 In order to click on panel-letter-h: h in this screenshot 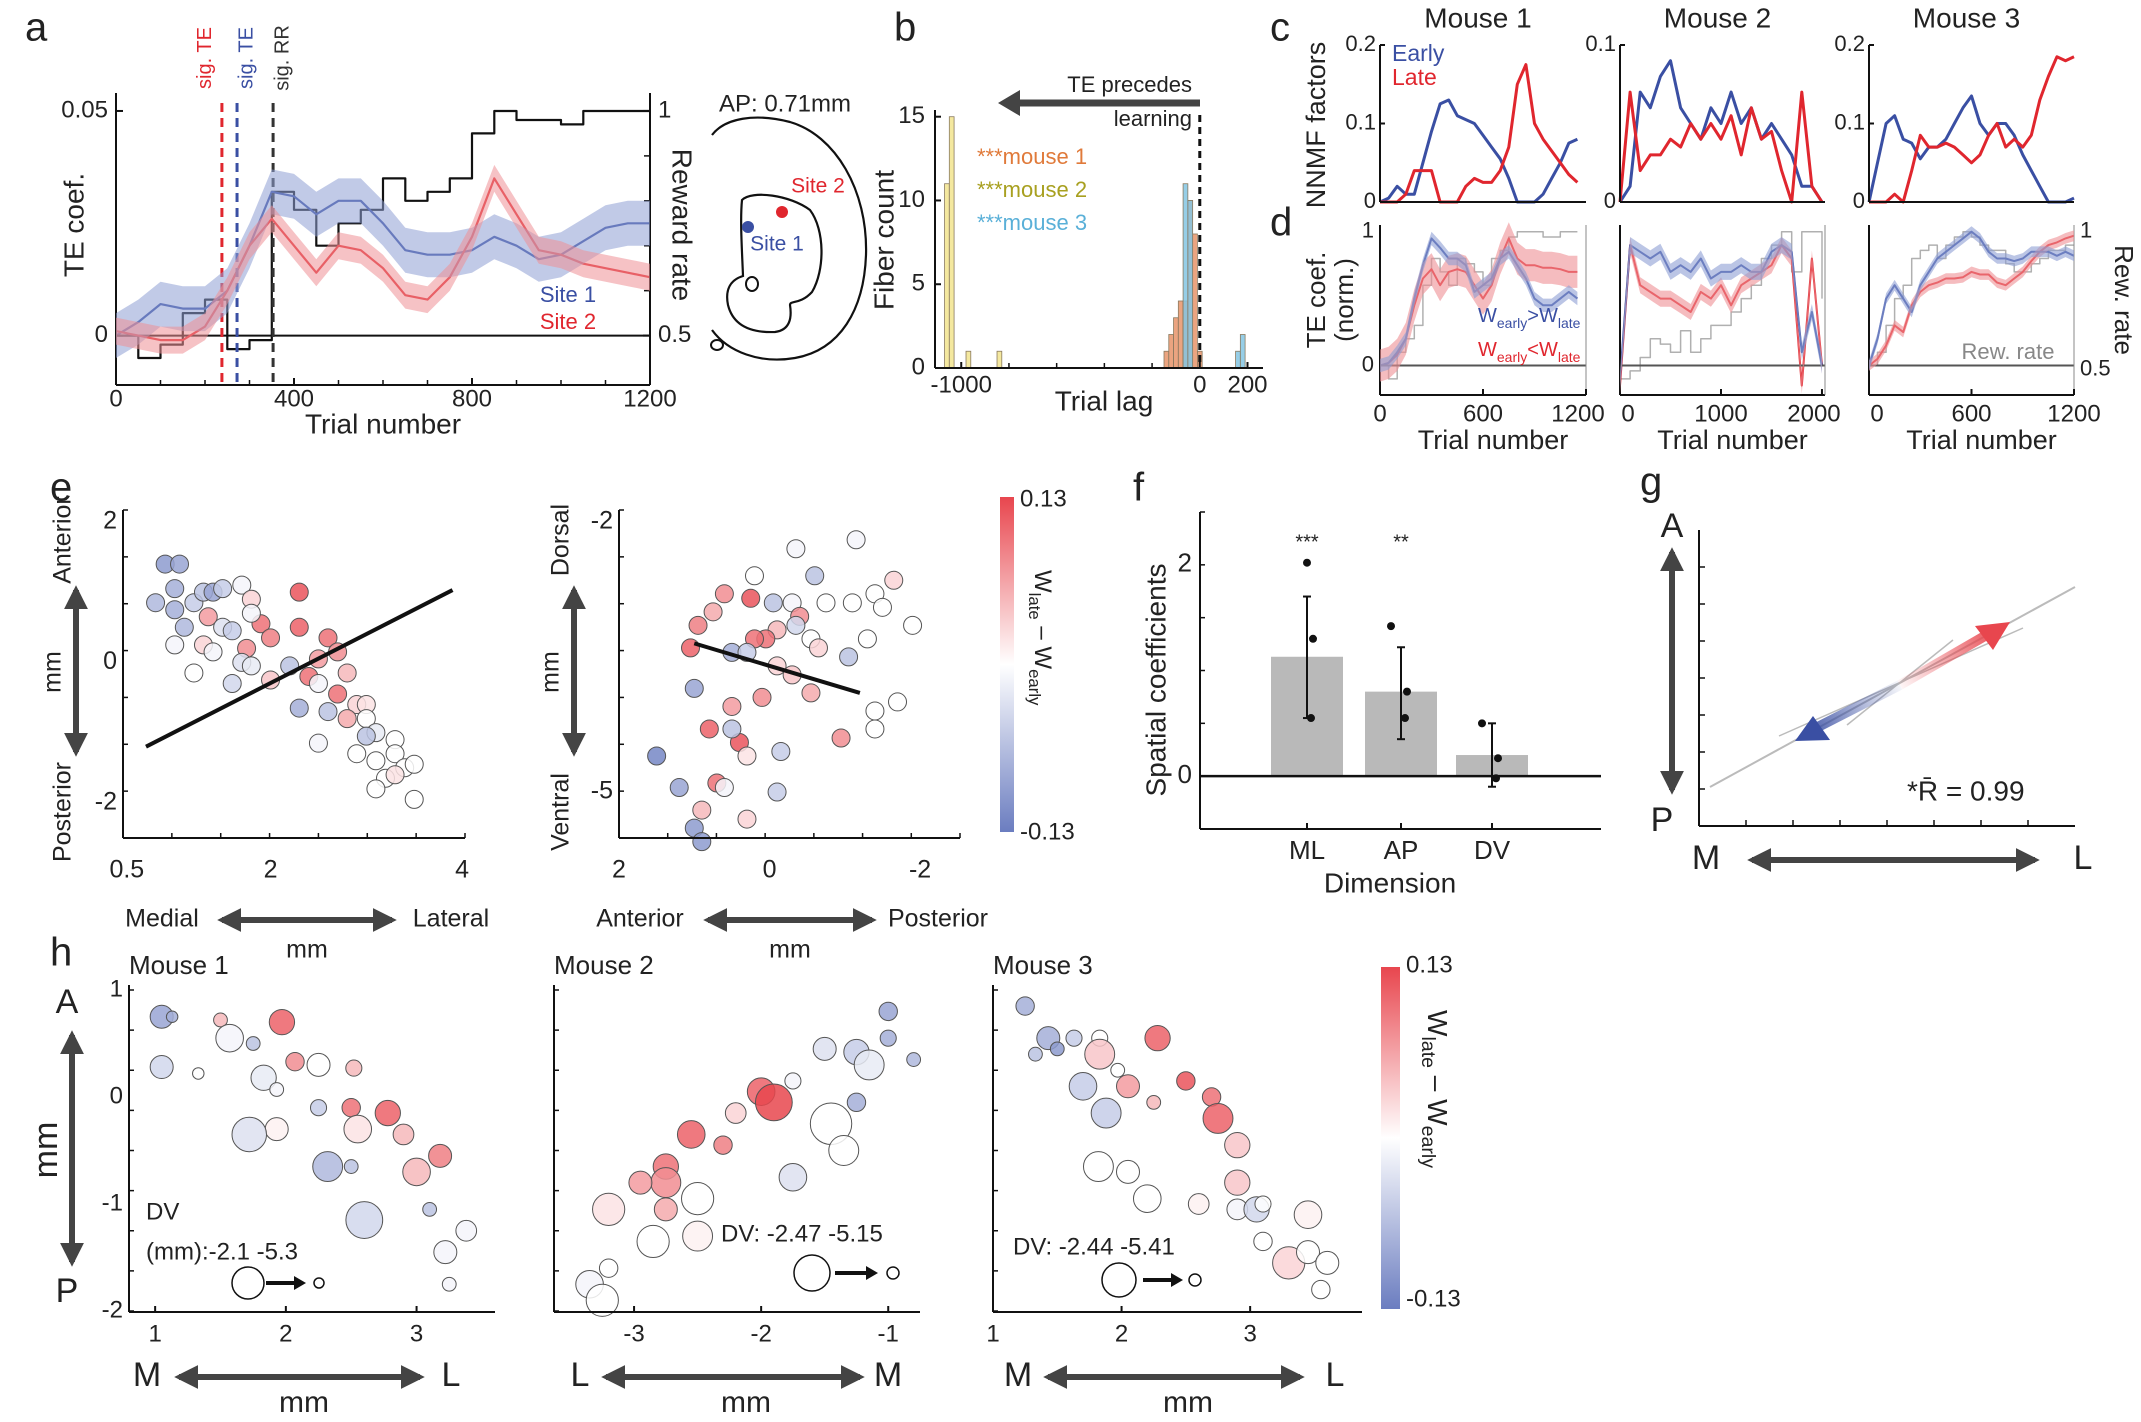, I will do `click(61, 953)`.